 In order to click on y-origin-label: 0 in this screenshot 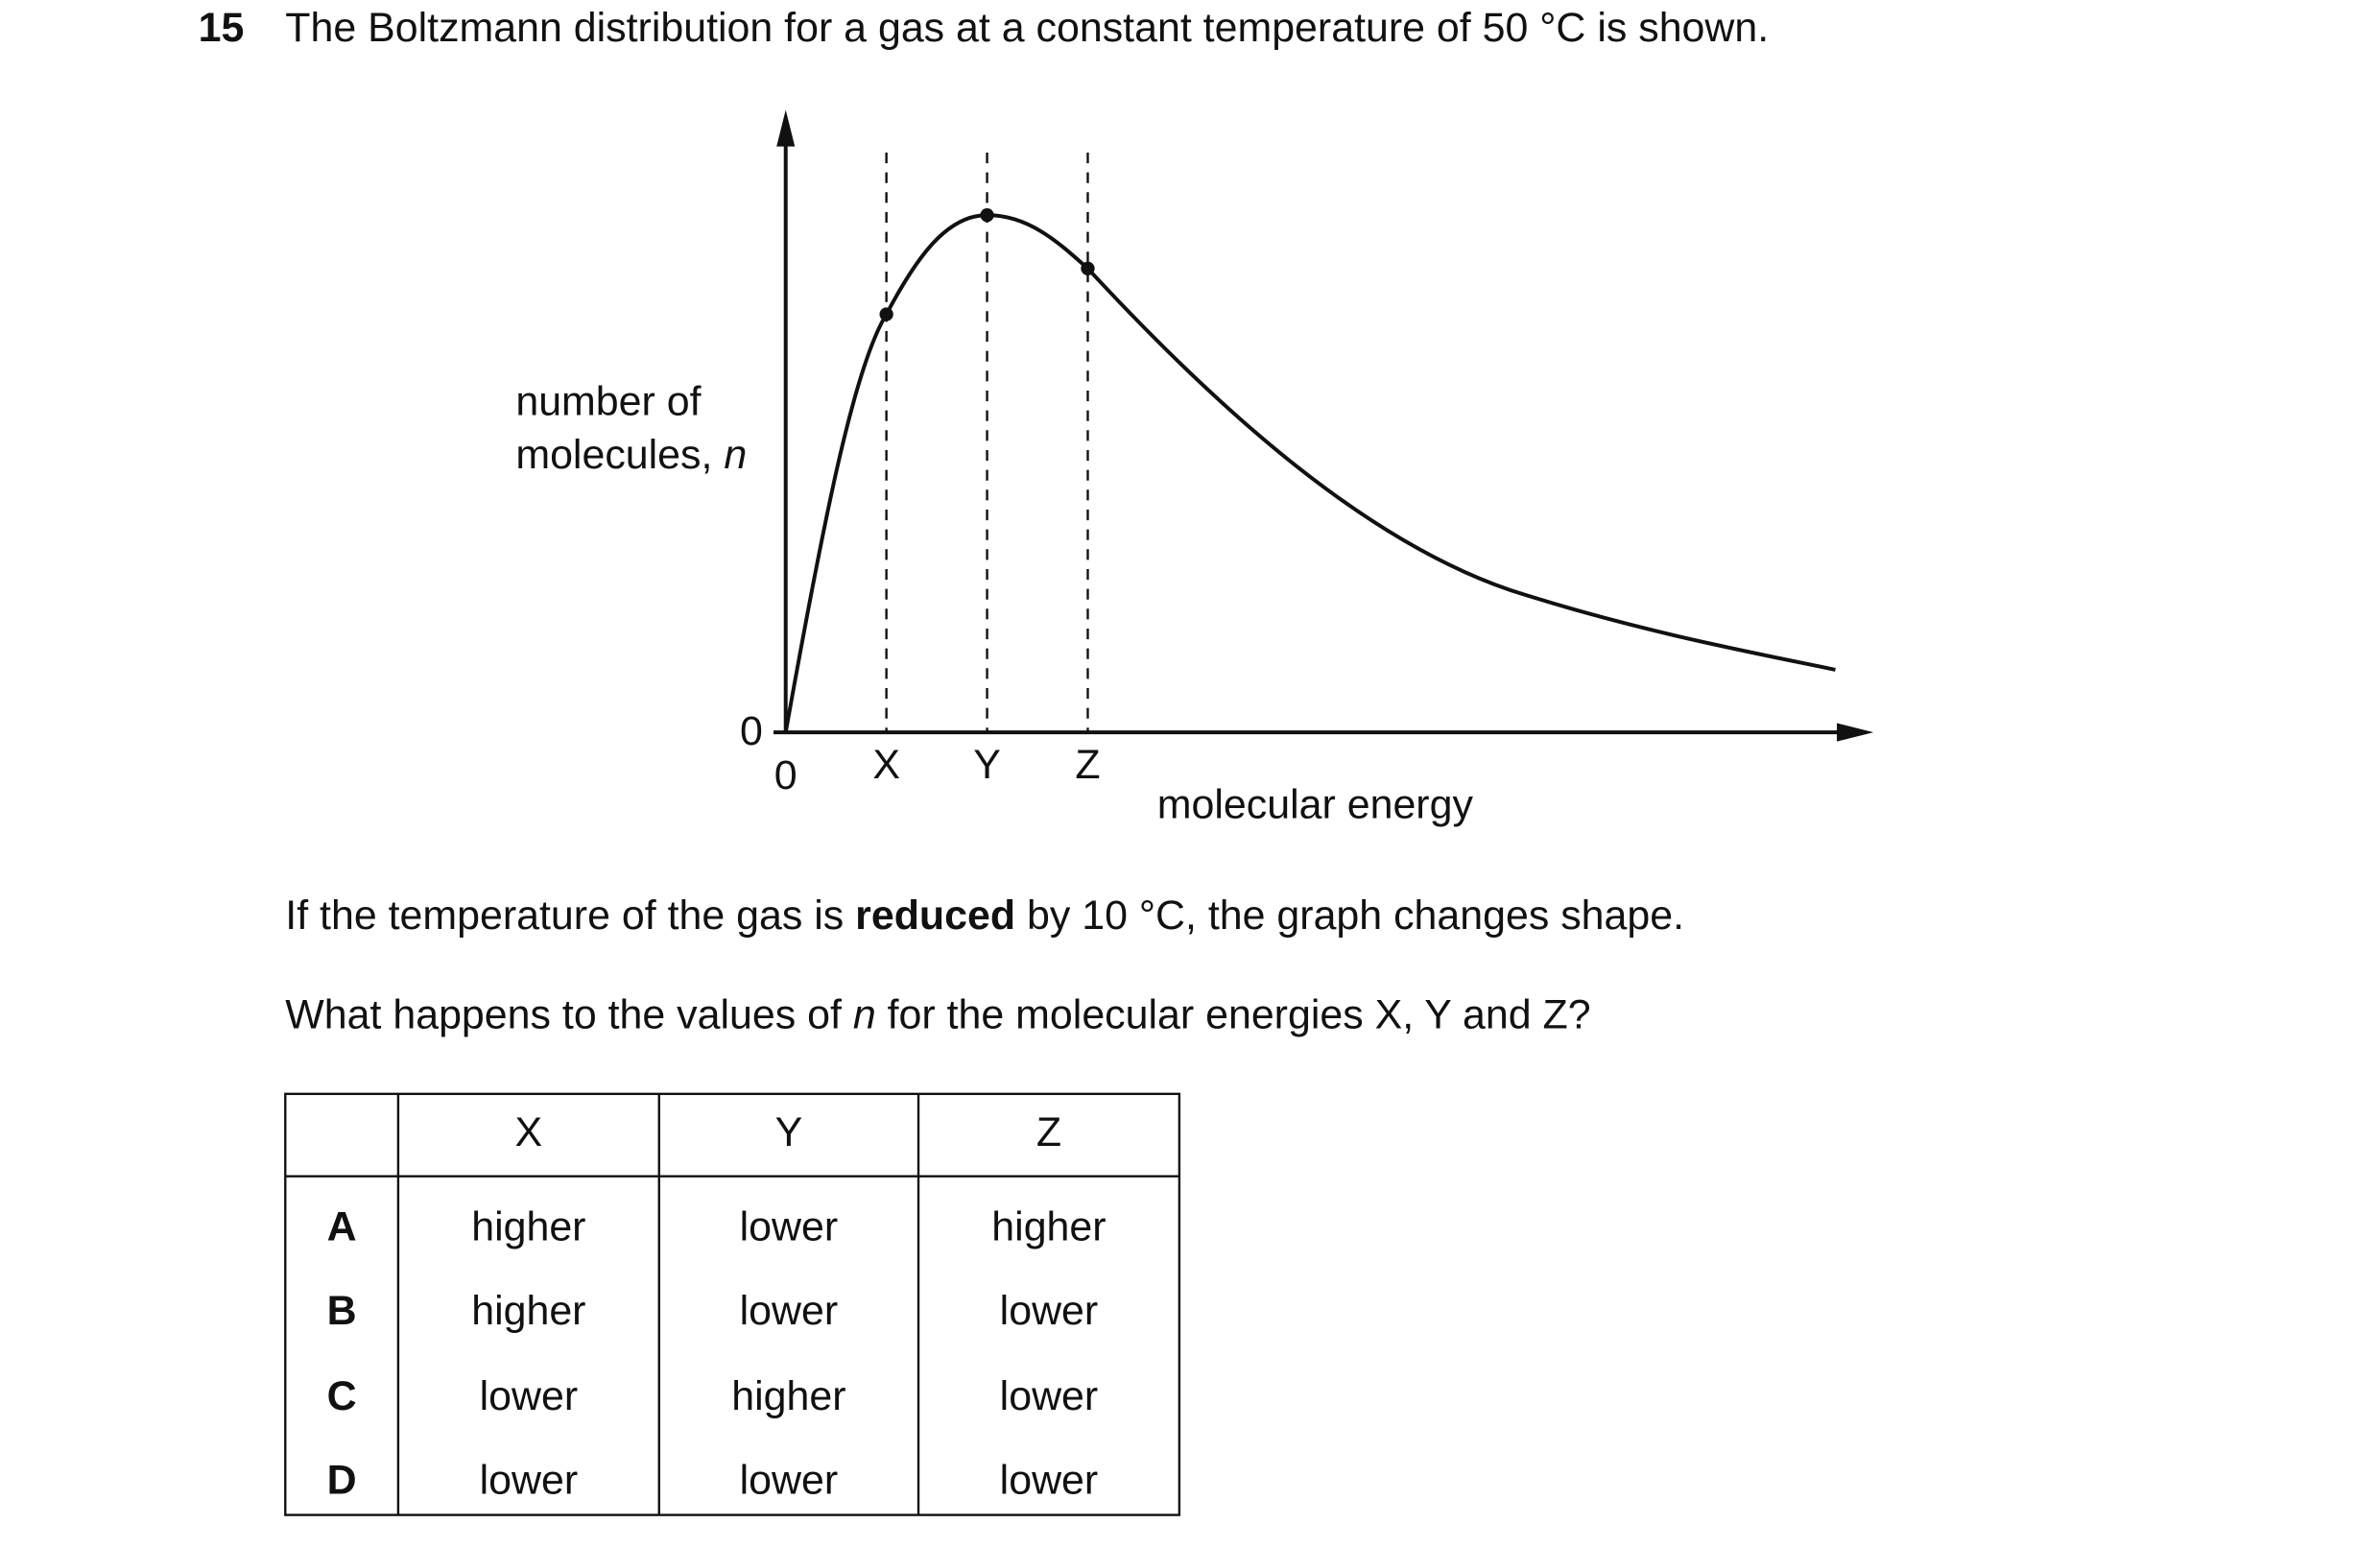, I will do `click(752, 731)`.